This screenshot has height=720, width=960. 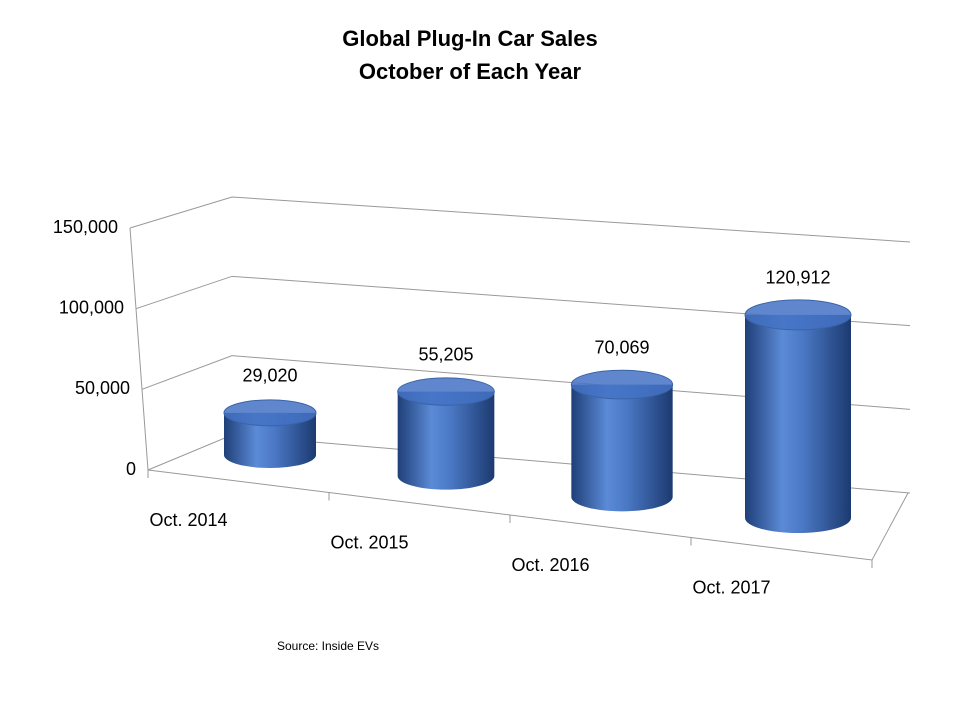 What do you see at coordinates (621, 347) in the screenshot?
I see `value-label: 70,069` at bounding box center [621, 347].